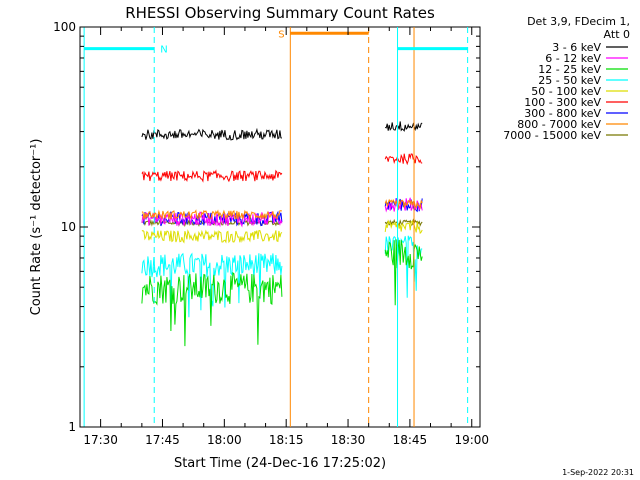 This screenshot has height=480, width=640. What do you see at coordinates (410, 440) in the screenshot?
I see `x-tick-label: 18:45` at bounding box center [410, 440].